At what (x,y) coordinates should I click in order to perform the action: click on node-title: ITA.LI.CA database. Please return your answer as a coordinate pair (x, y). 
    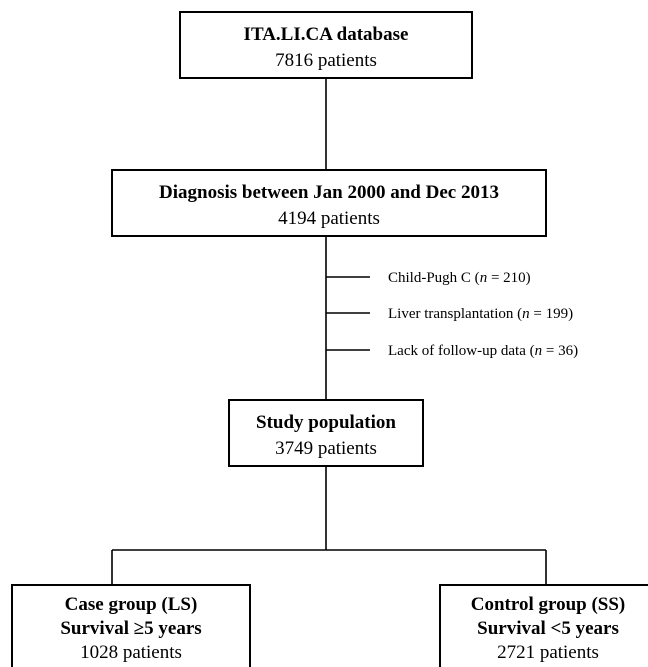
    Looking at the image, I should click on (326, 34).